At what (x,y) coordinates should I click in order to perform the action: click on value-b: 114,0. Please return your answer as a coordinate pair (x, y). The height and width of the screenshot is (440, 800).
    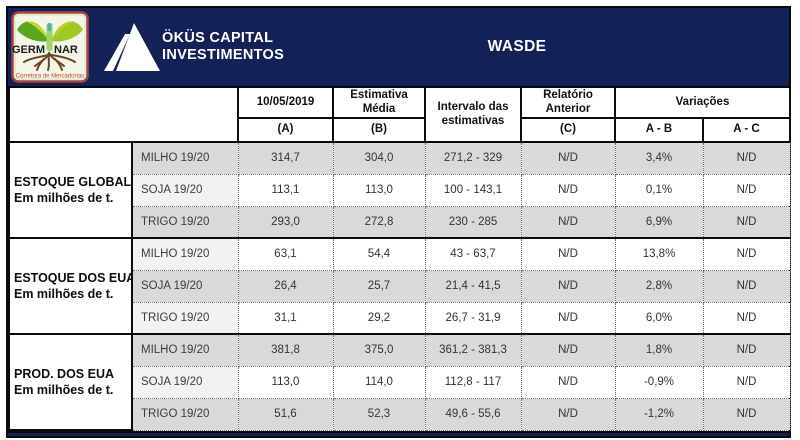
    Looking at the image, I should click on (379, 382).